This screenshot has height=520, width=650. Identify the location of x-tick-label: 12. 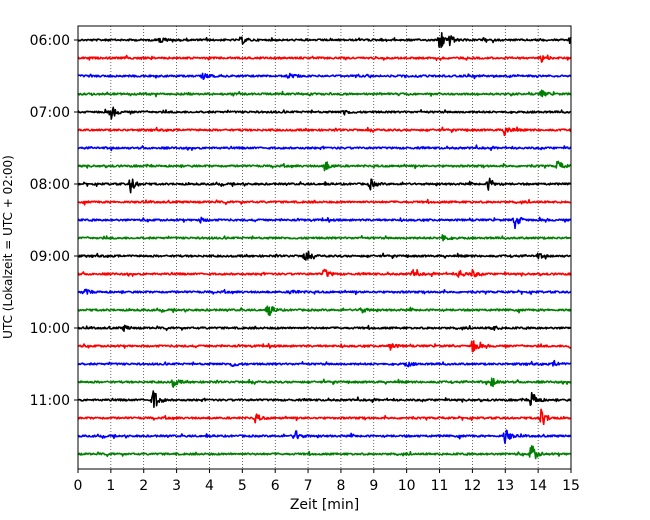
(472, 486).